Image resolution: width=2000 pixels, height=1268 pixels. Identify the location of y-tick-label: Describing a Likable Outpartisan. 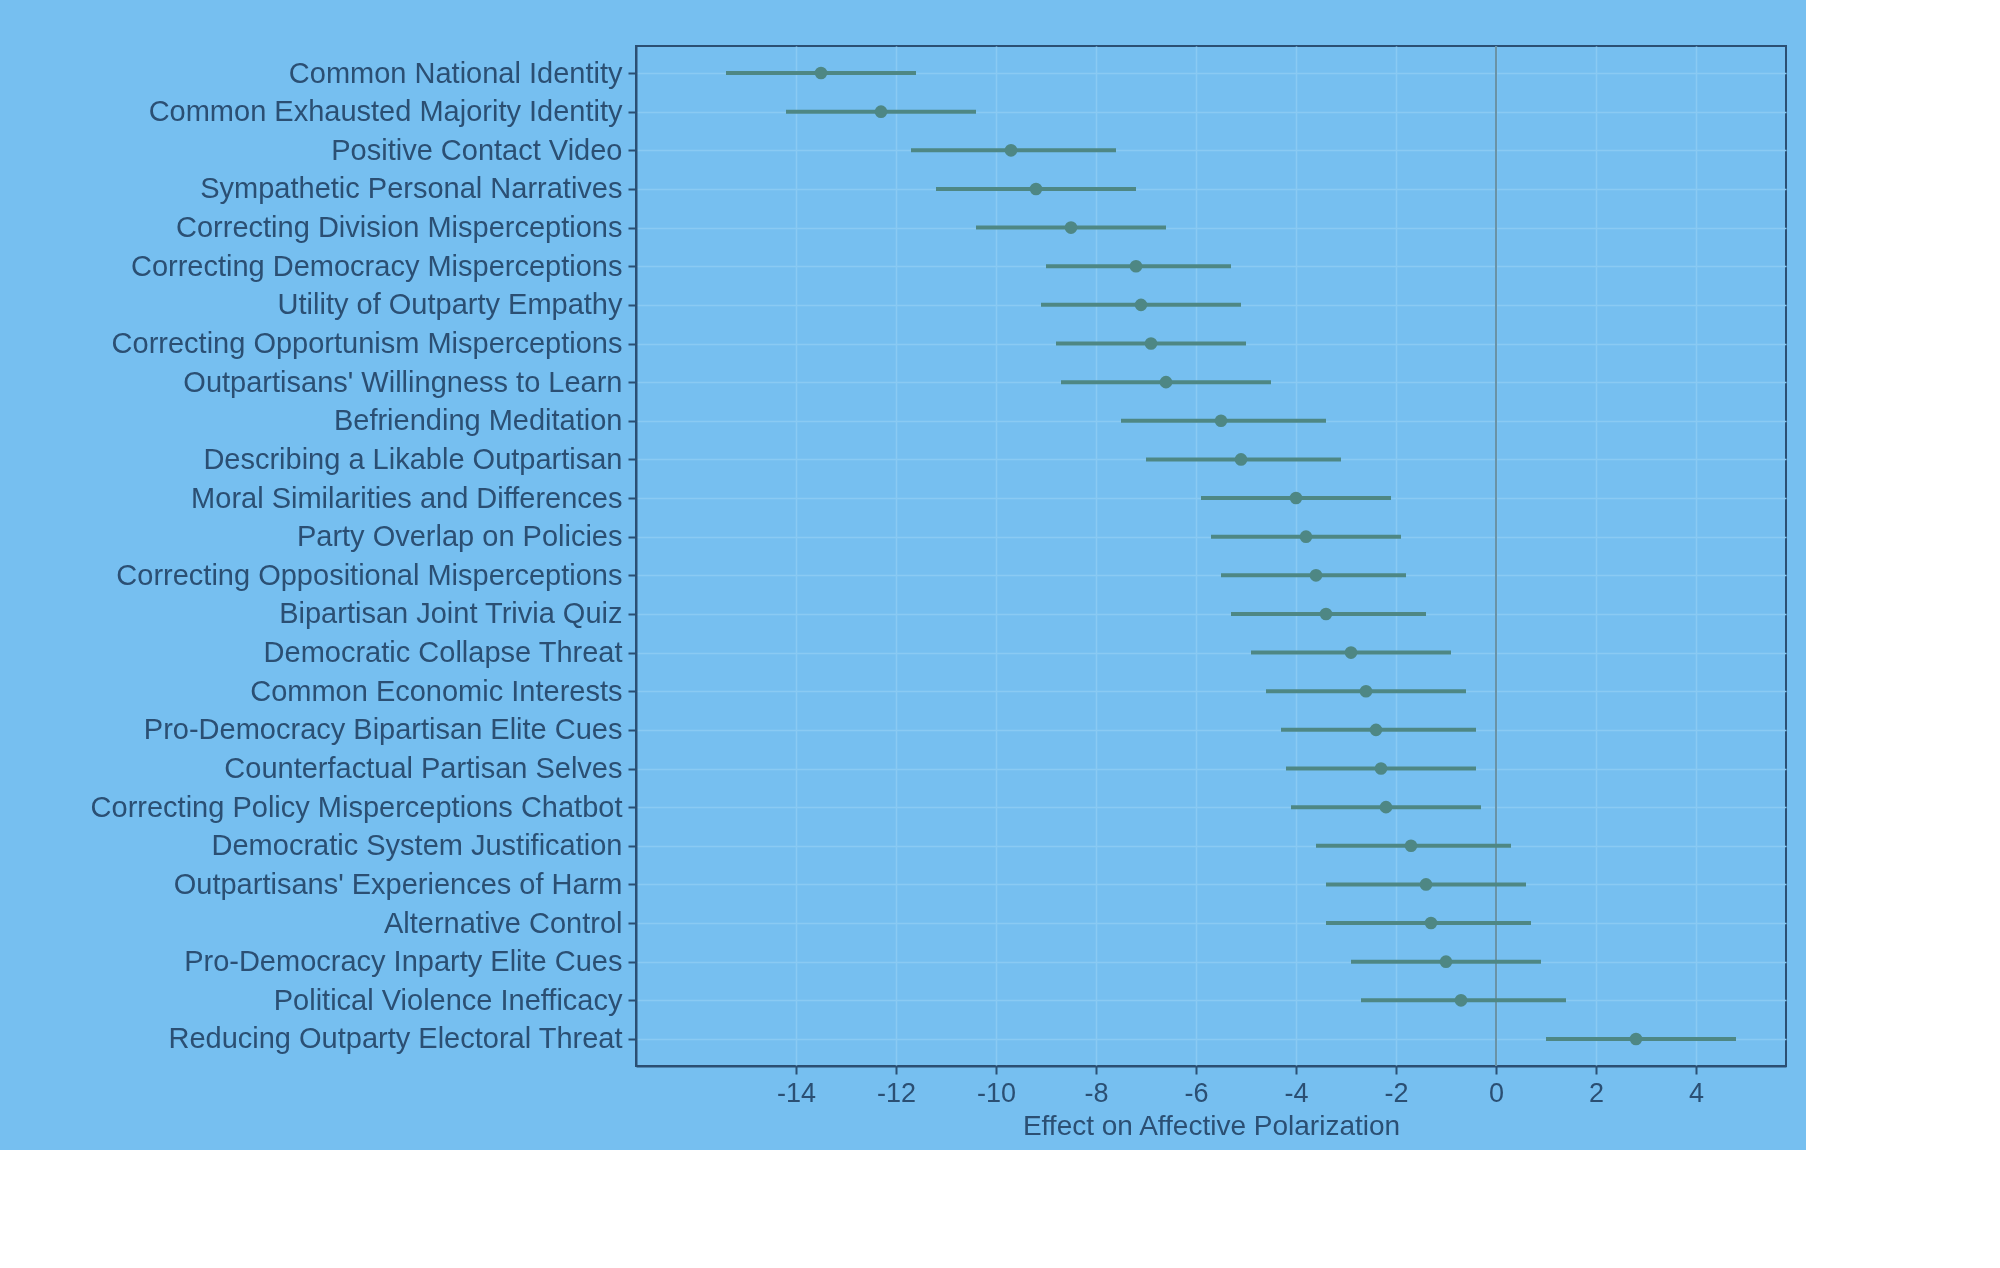
(413, 458).